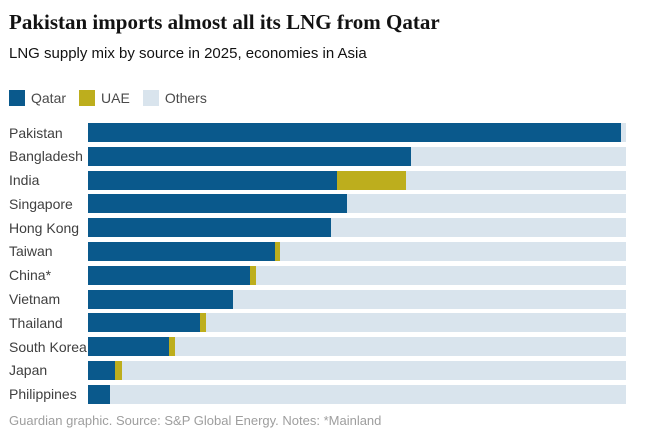  Describe the element at coordinates (46, 156) in the screenshot. I see `country-label: Bangladesh` at that location.